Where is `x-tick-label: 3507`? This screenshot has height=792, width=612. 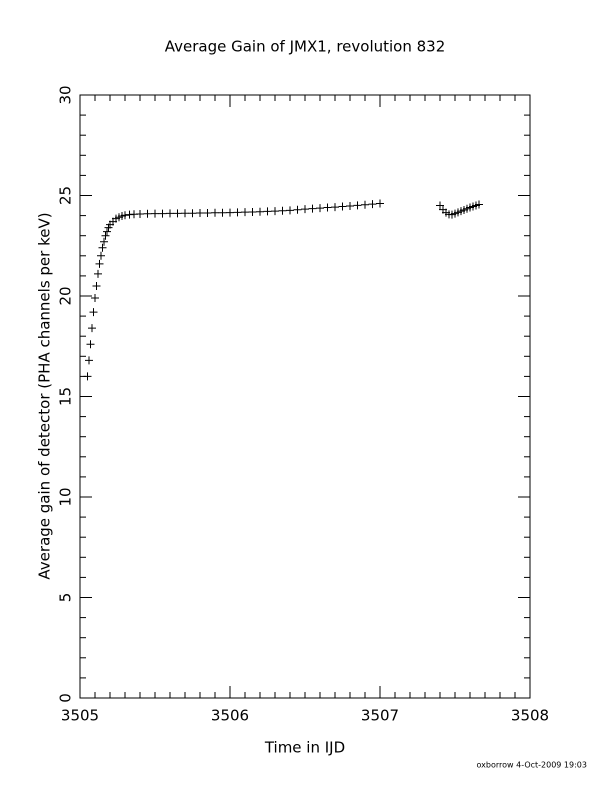
x-tick-label: 3507 is located at coordinates (380, 716).